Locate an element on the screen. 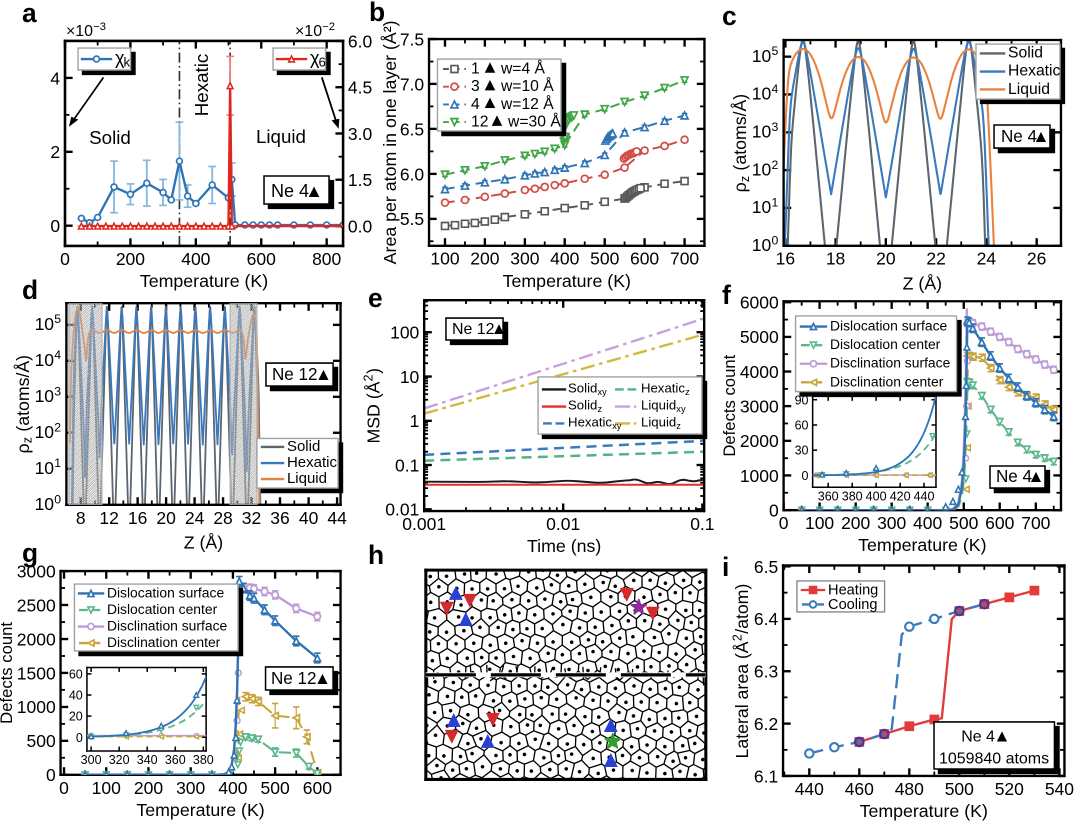  svg-text: Lateralarea(Å/atom)2 is located at coordinates (741, 671).